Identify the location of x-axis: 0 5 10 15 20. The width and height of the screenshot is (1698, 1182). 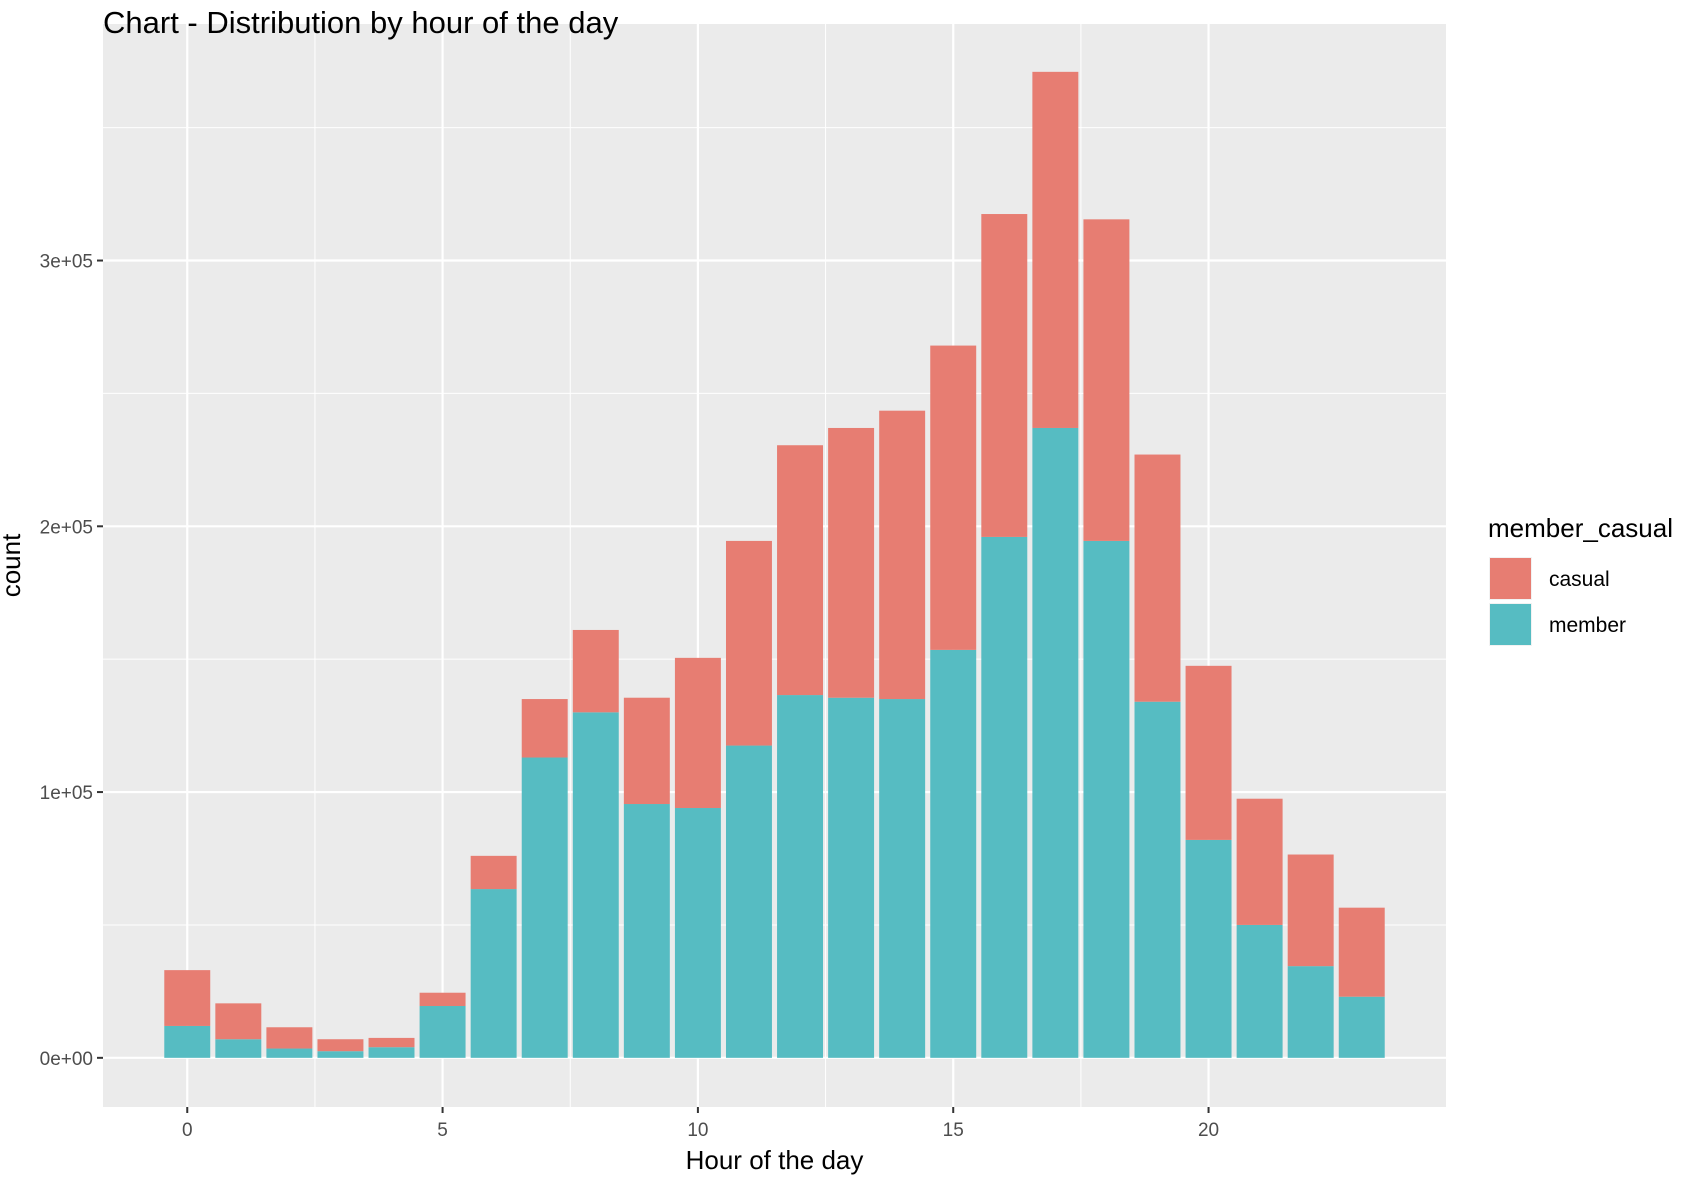
(700, 1124).